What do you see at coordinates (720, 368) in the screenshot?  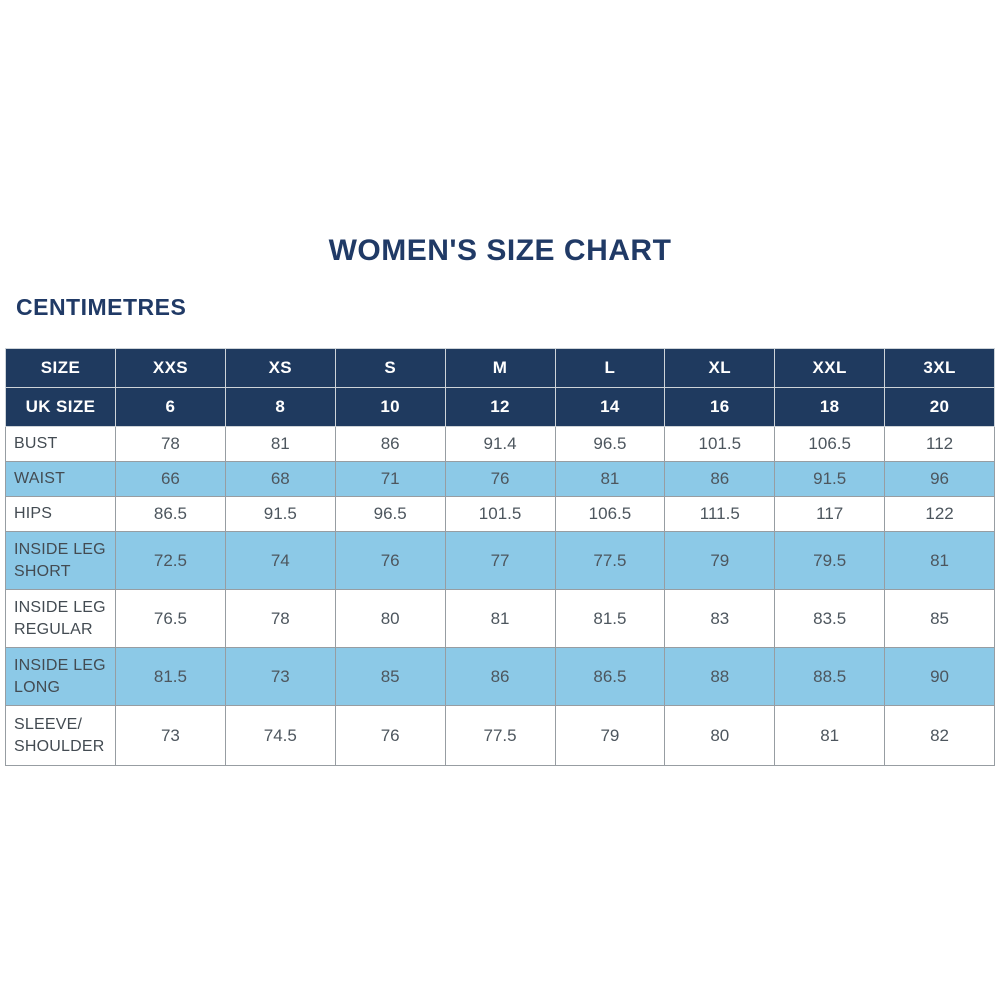 I see `size-col-xl: XL` at bounding box center [720, 368].